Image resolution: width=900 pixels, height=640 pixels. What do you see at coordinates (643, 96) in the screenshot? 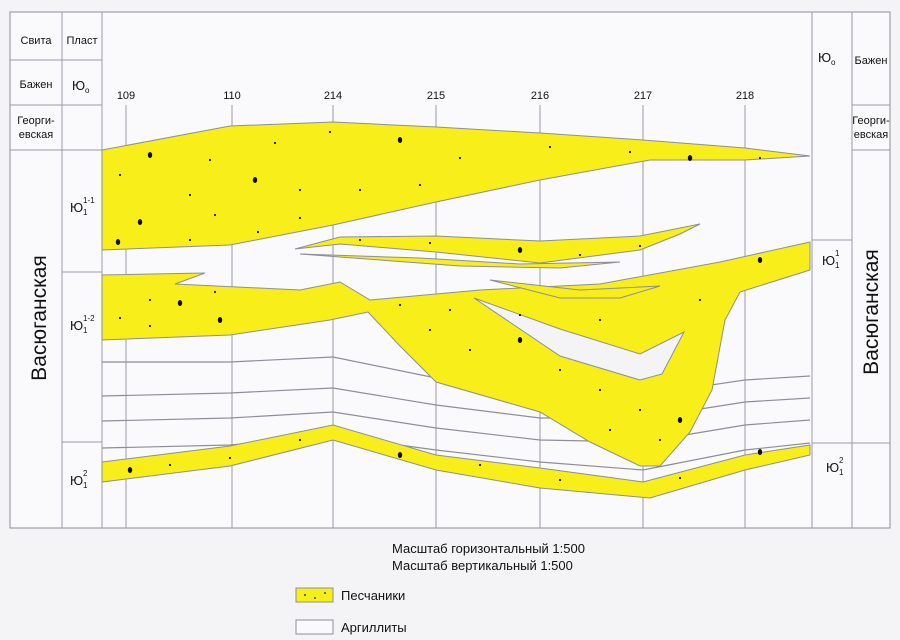
I see `well-label: 217` at bounding box center [643, 96].